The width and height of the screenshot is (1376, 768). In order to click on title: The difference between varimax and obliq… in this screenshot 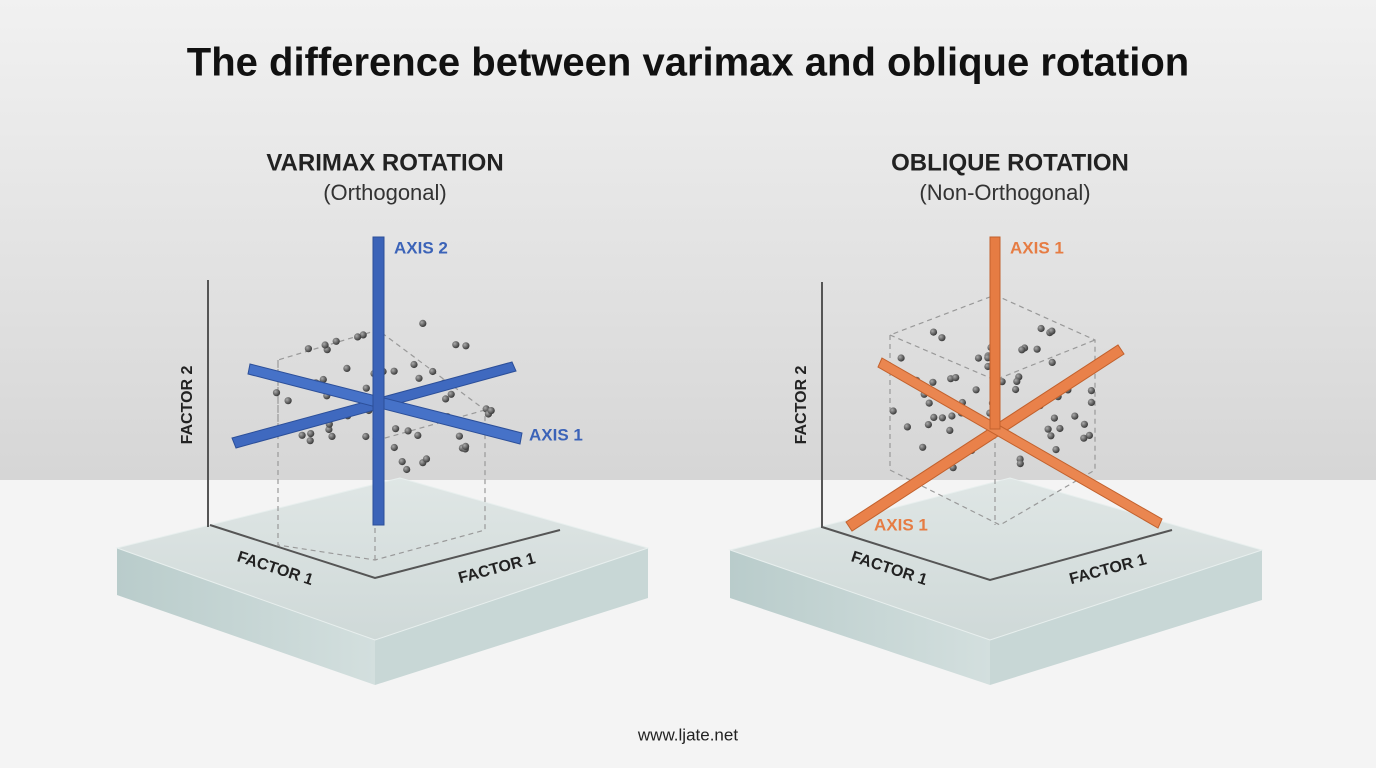, I will do `click(688, 63)`.